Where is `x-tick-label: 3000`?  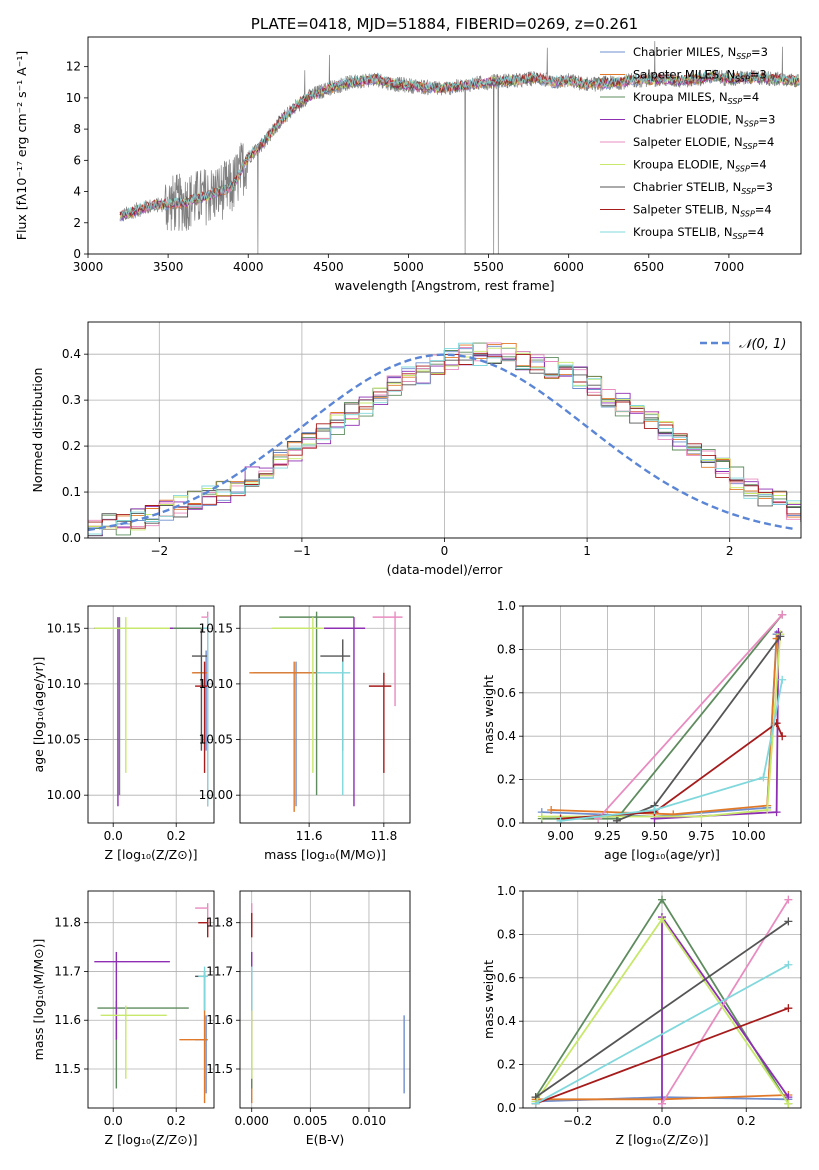 x-tick-label: 3000 is located at coordinates (88, 267).